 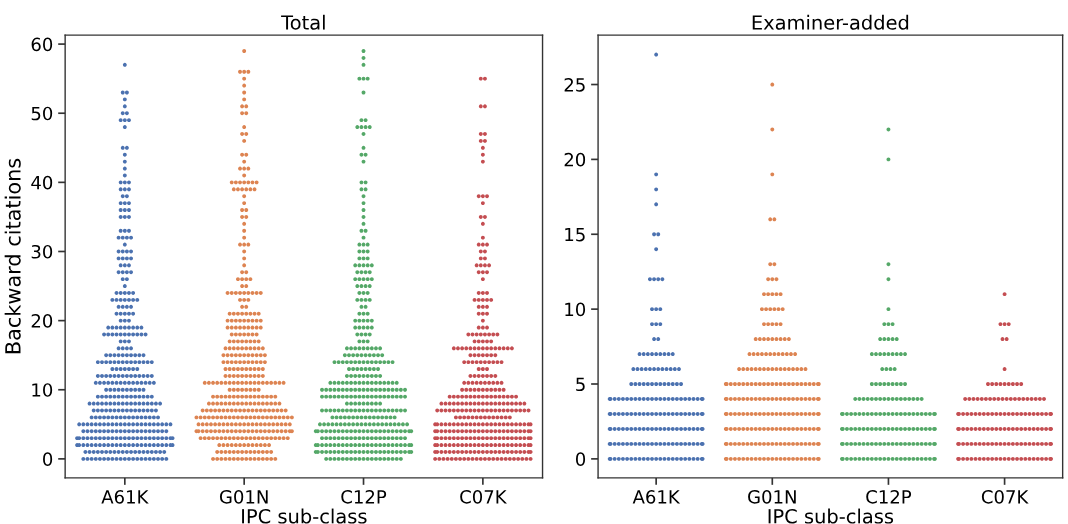 I want to click on y-tick-label: 5, so click(x=580, y=384).